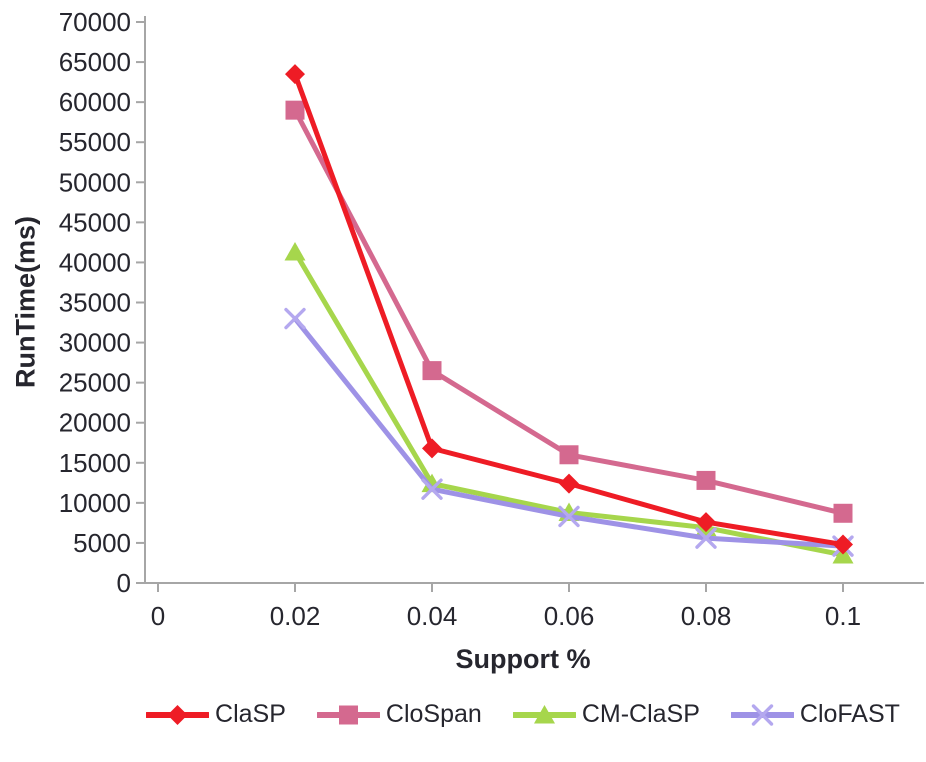 The image size is (926, 762). Describe the element at coordinates (124, 583) in the screenshot. I see `y-tick-label: 0` at that location.